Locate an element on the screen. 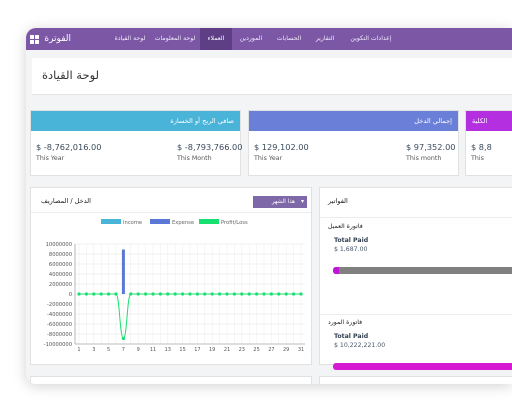 This screenshot has height=416, width=512. nav-item-info-dashboard: لوحة المعلومات is located at coordinates (175, 38).